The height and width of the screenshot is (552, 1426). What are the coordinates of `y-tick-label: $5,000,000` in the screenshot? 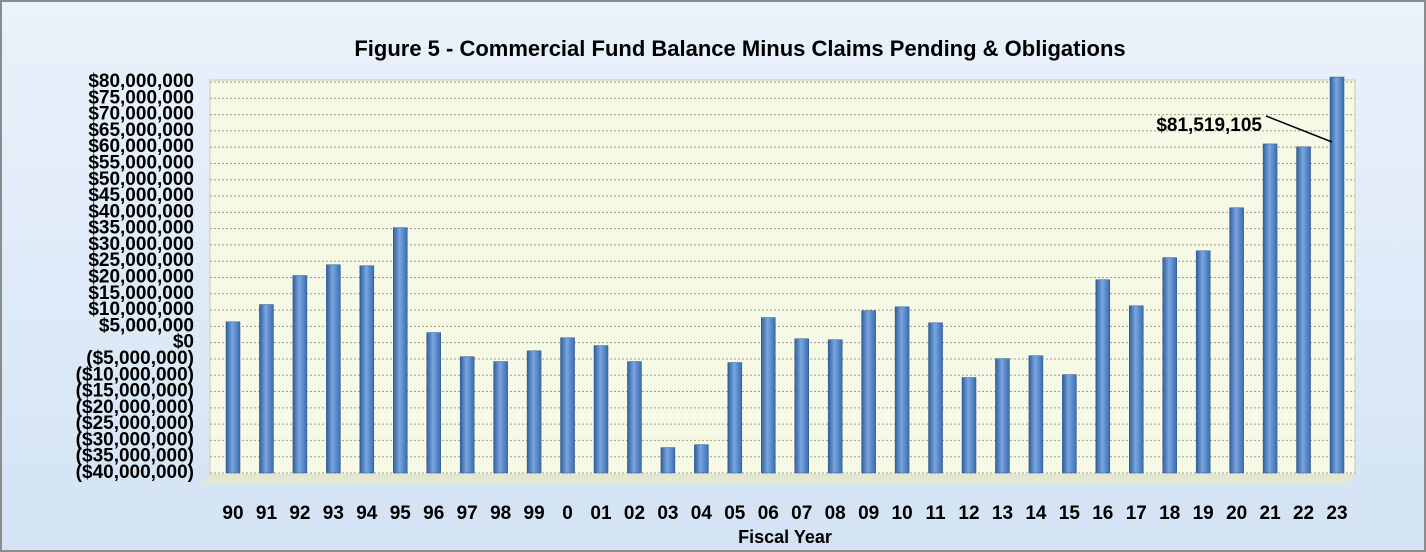 It's located at (146, 325).